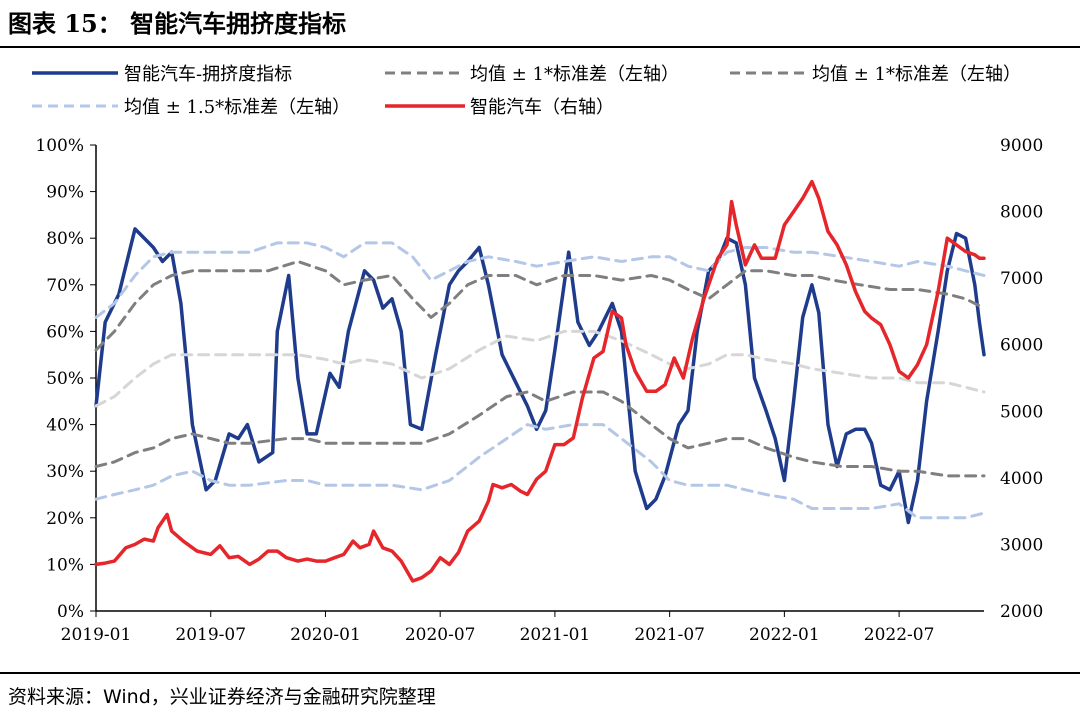 This screenshot has width=1080, height=717. Describe the element at coordinates (669, 635) in the screenshot. I see `x-tick-label: 2021-07` at that location.